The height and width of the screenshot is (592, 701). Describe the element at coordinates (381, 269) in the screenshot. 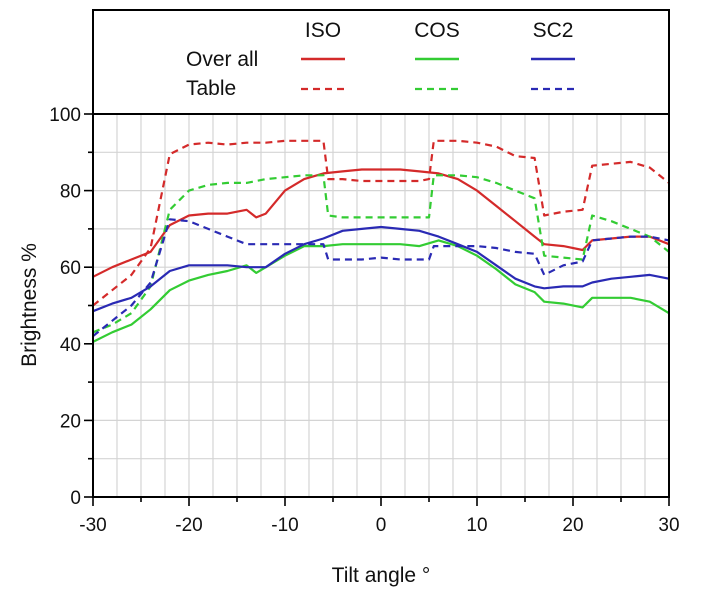

I see `series-line-sc2-overall` at that location.